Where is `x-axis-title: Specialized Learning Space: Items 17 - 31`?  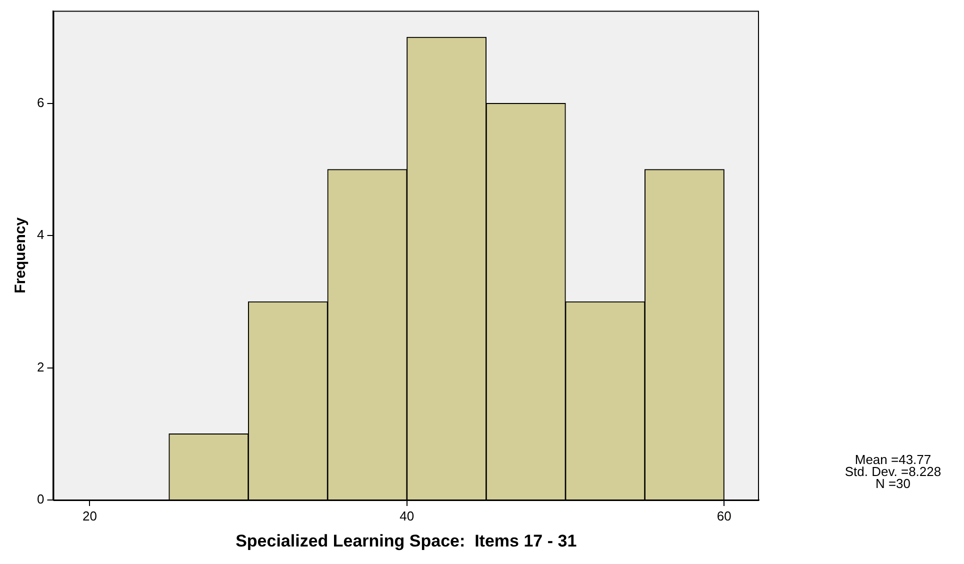 x-axis-title: Specialized Learning Space: Items 17 - 31 is located at coordinates (406, 540).